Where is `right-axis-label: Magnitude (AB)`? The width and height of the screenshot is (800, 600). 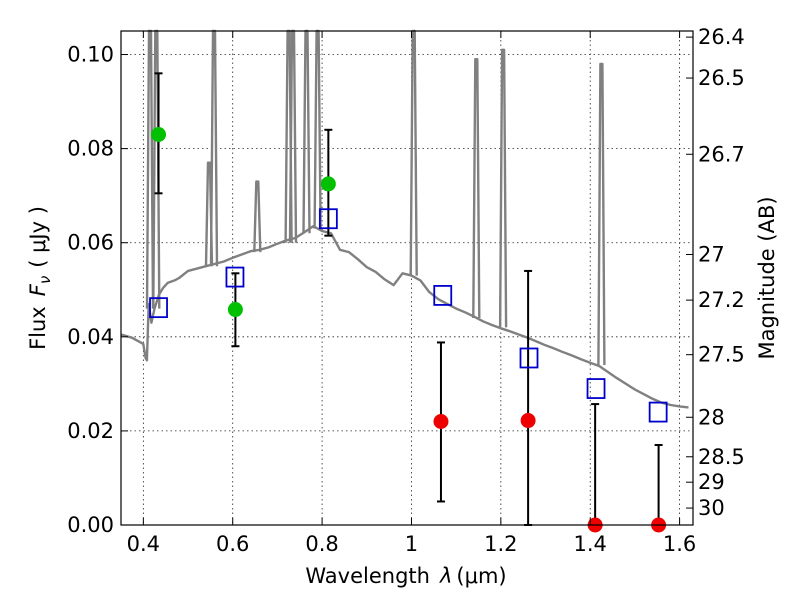
right-axis-label: Magnitude (AB) is located at coordinates (767, 277).